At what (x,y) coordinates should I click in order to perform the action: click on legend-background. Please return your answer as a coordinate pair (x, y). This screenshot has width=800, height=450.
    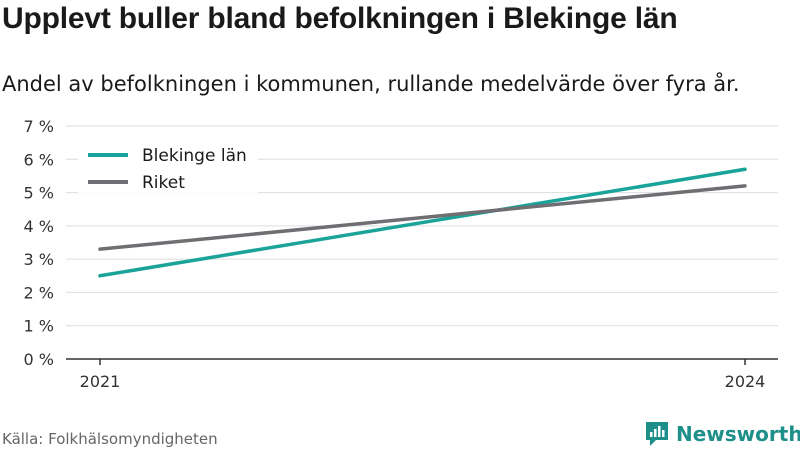
    Looking at the image, I should click on (168, 167).